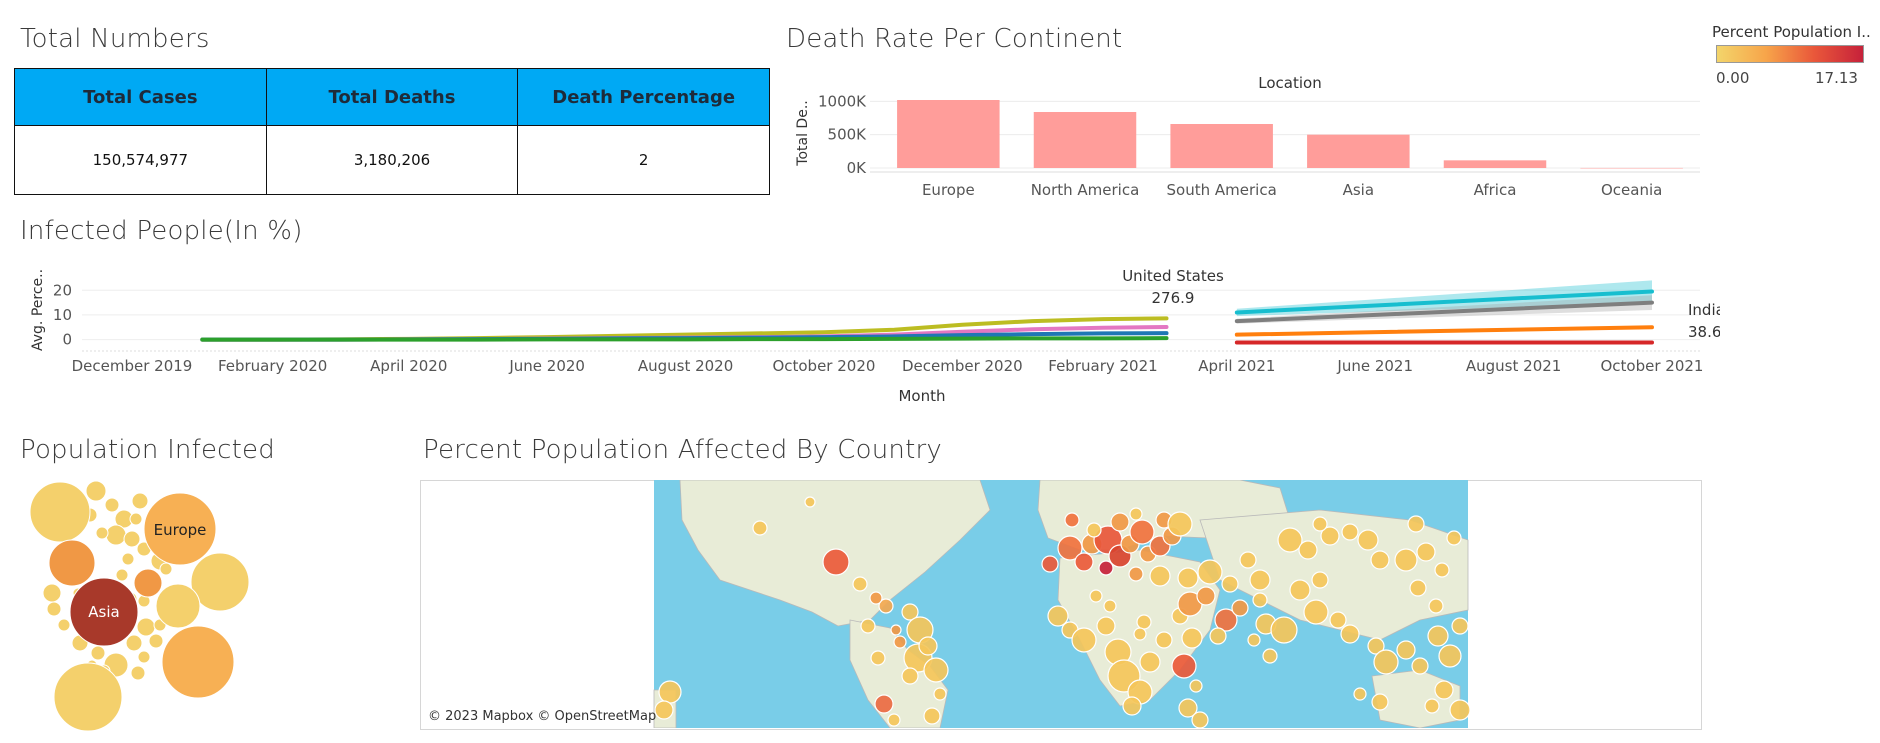 The width and height of the screenshot is (1880, 743). Describe the element at coordinates (1085, 140) in the screenshot. I see `bar-north-america` at that location.